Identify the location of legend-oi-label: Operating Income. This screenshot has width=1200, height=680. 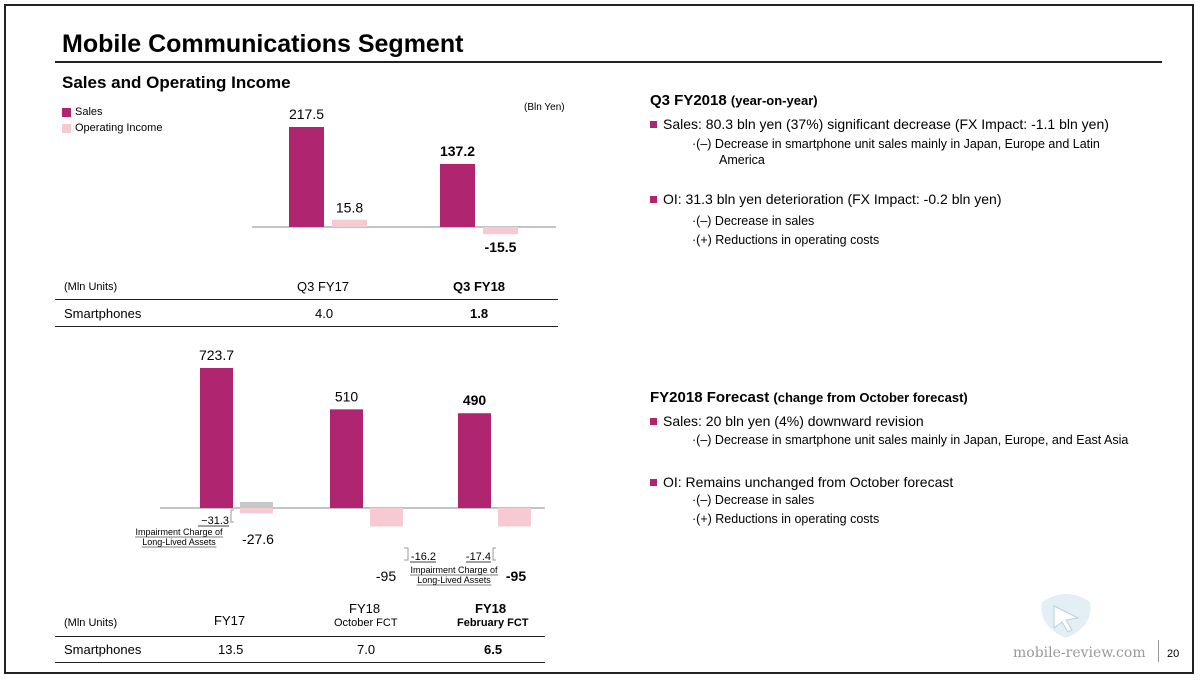
(119, 128).